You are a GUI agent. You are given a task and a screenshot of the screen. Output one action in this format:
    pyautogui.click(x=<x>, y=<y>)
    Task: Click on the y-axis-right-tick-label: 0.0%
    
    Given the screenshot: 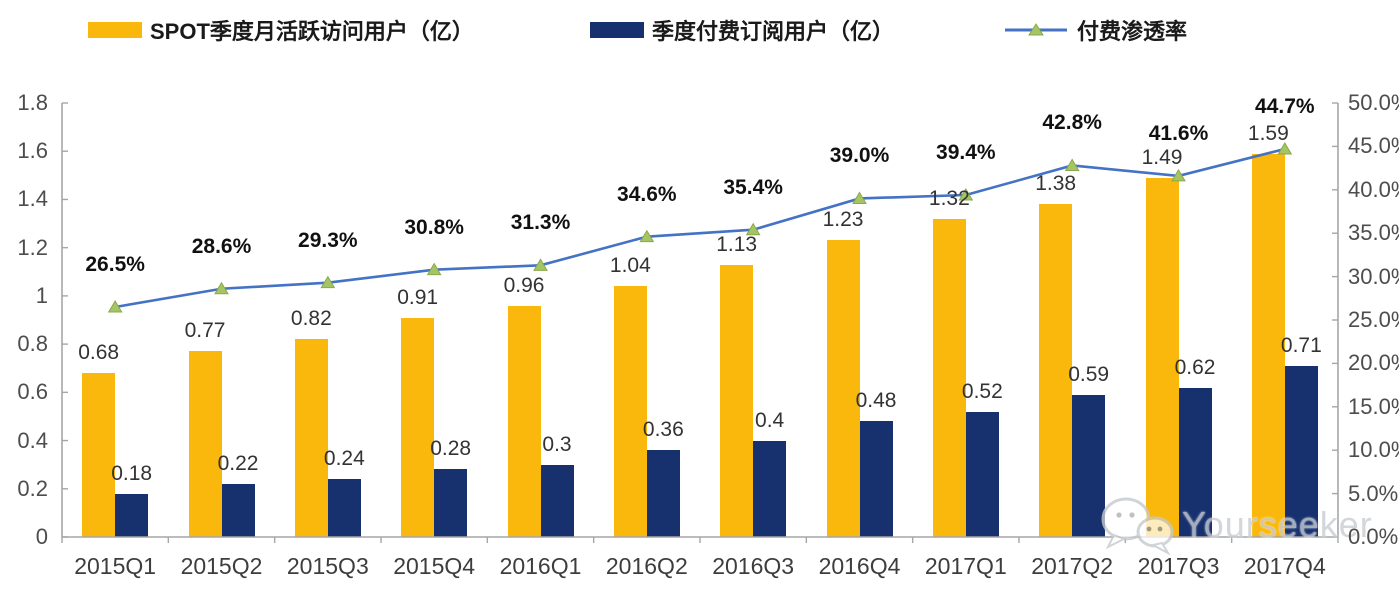 What is the action you would take?
    pyautogui.click(x=1373, y=536)
    